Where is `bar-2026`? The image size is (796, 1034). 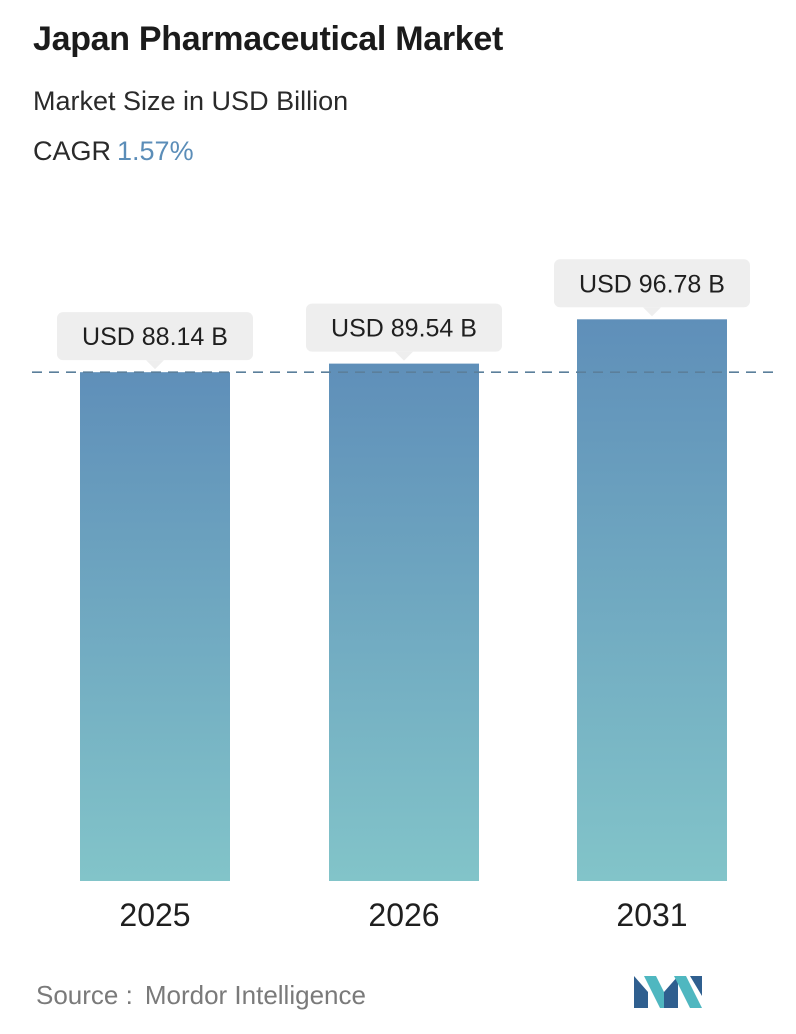
bar-2026 is located at coordinates (404, 622).